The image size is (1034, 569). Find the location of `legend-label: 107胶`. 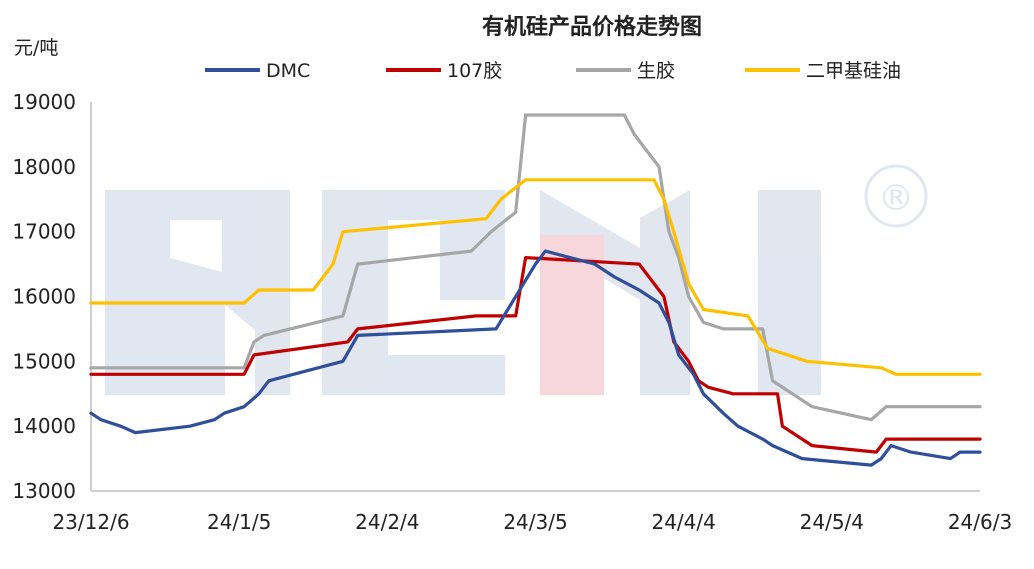

legend-label: 107胶 is located at coordinates (474, 71).